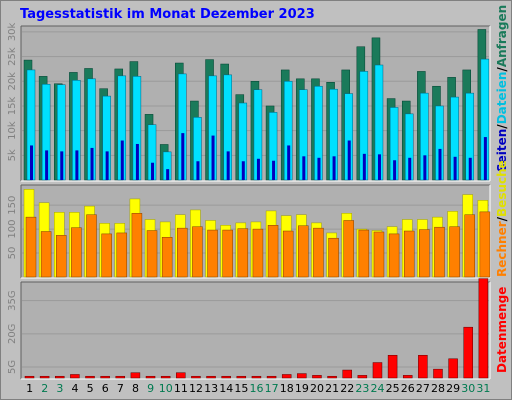  What do you see at coordinates (12, 31) in the screenshot?
I see `y-tick-label: 30k` at bounding box center [12, 31].